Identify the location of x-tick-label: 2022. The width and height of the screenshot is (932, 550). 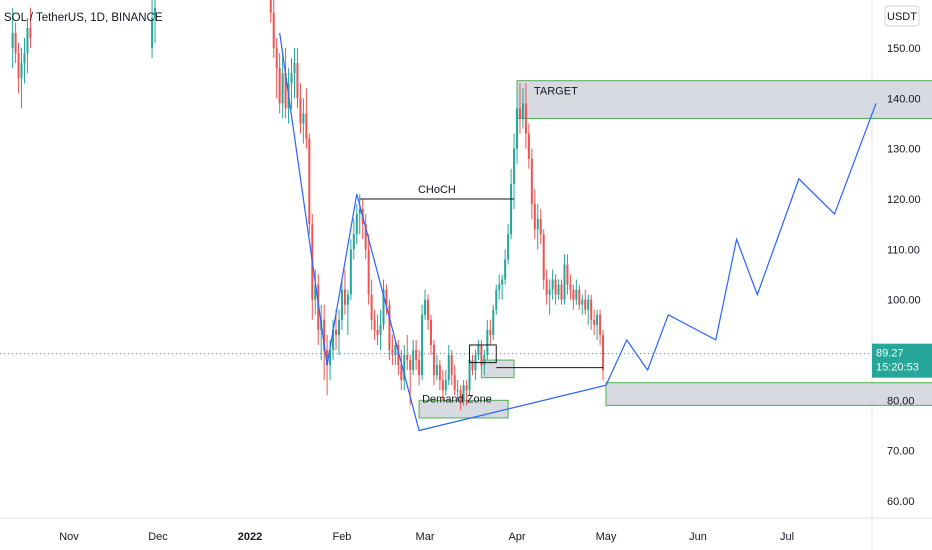
(250, 537).